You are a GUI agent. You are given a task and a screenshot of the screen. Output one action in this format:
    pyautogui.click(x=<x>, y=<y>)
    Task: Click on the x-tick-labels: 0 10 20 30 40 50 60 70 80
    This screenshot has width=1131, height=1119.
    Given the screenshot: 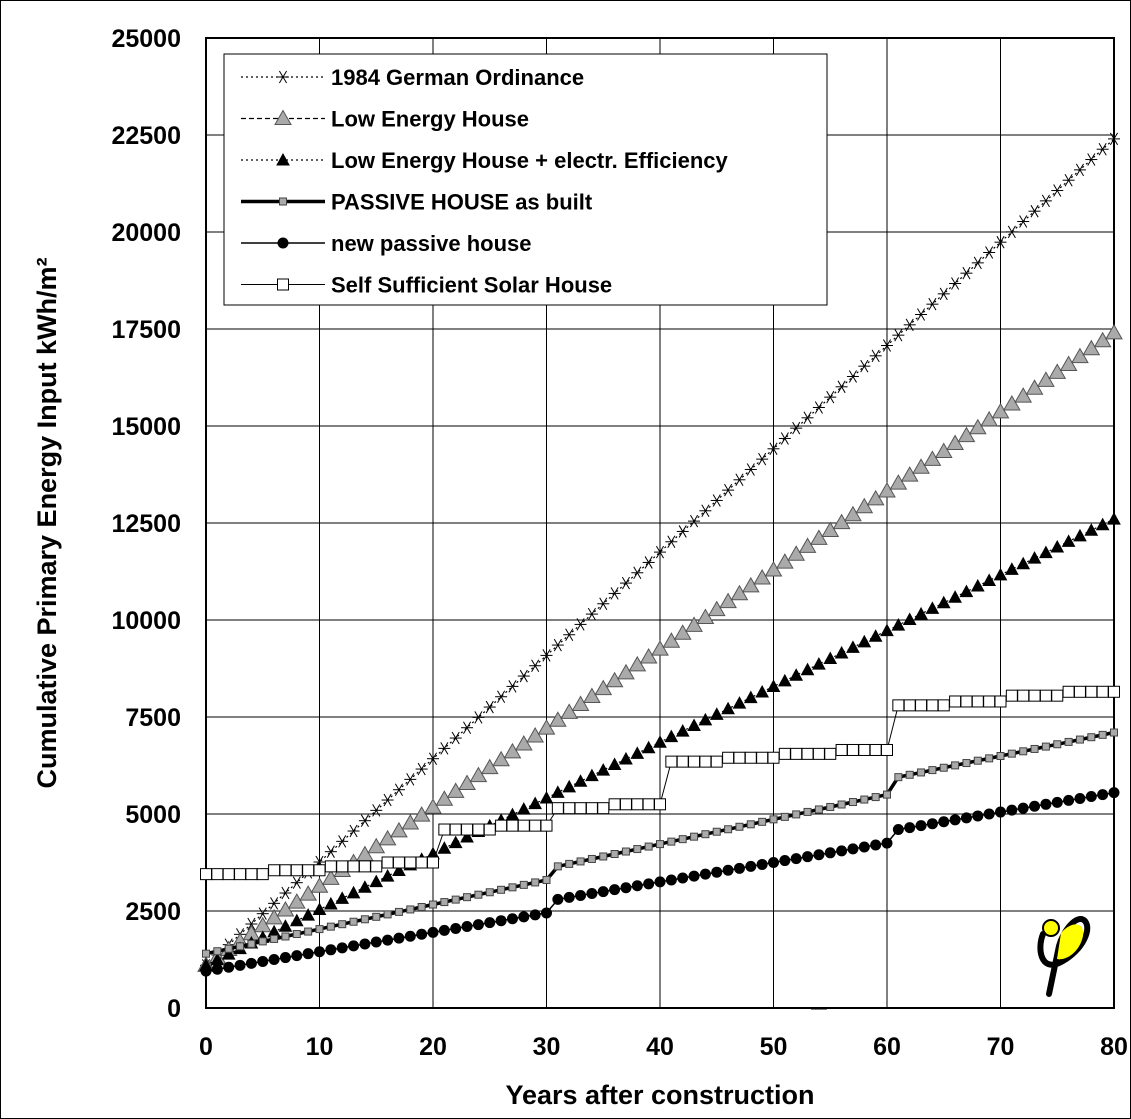 What is the action you would take?
    pyautogui.click(x=663, y=1047)
    